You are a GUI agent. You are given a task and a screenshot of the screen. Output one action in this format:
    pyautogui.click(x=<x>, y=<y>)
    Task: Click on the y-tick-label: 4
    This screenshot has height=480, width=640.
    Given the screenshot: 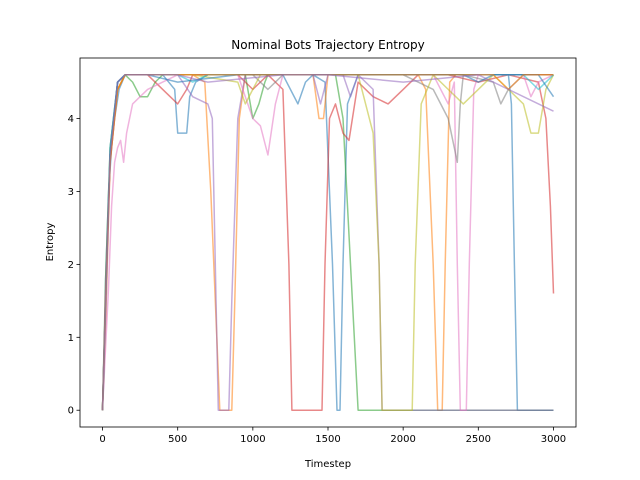 What is the action you would take?
    pyautogui.click(x=71, y=119)
    